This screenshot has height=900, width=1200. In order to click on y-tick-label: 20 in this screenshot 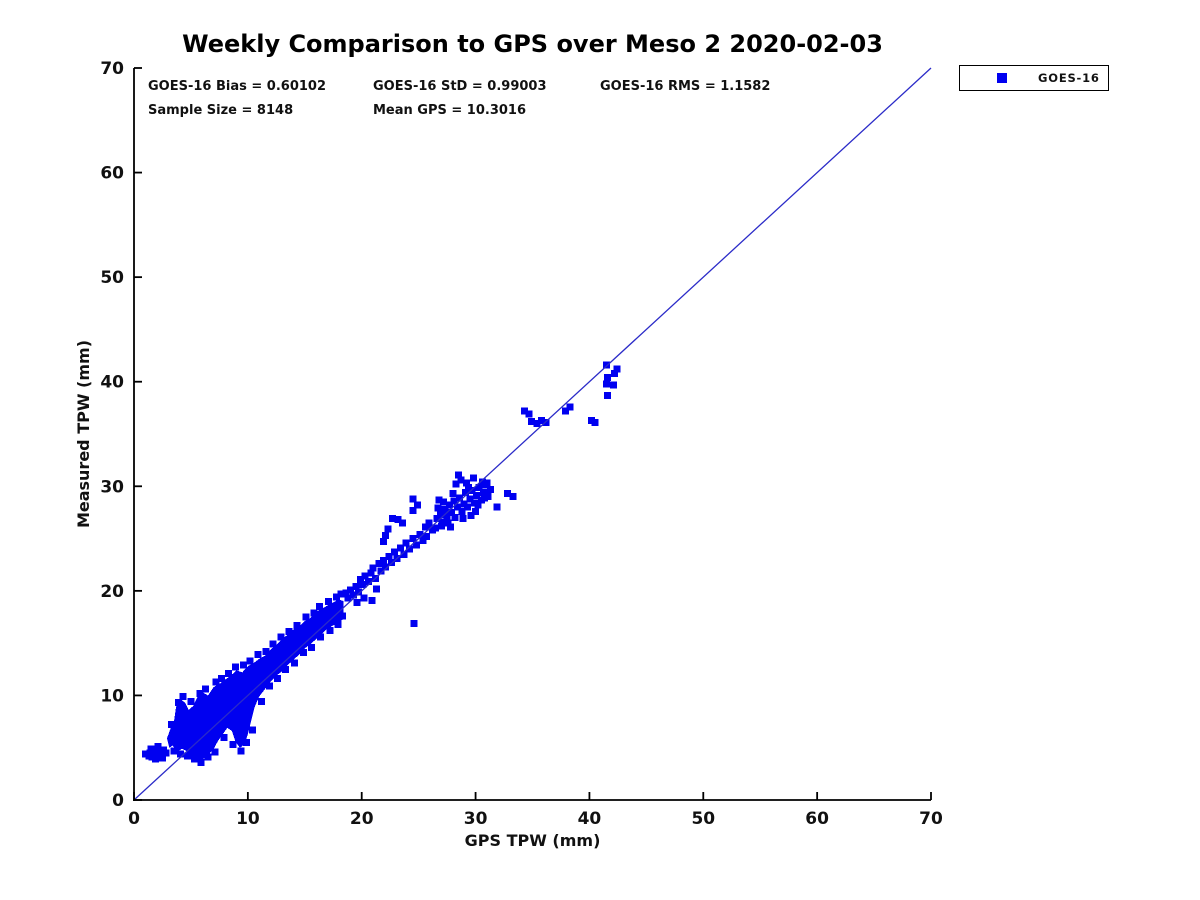, I will do `click(112, 592)`.